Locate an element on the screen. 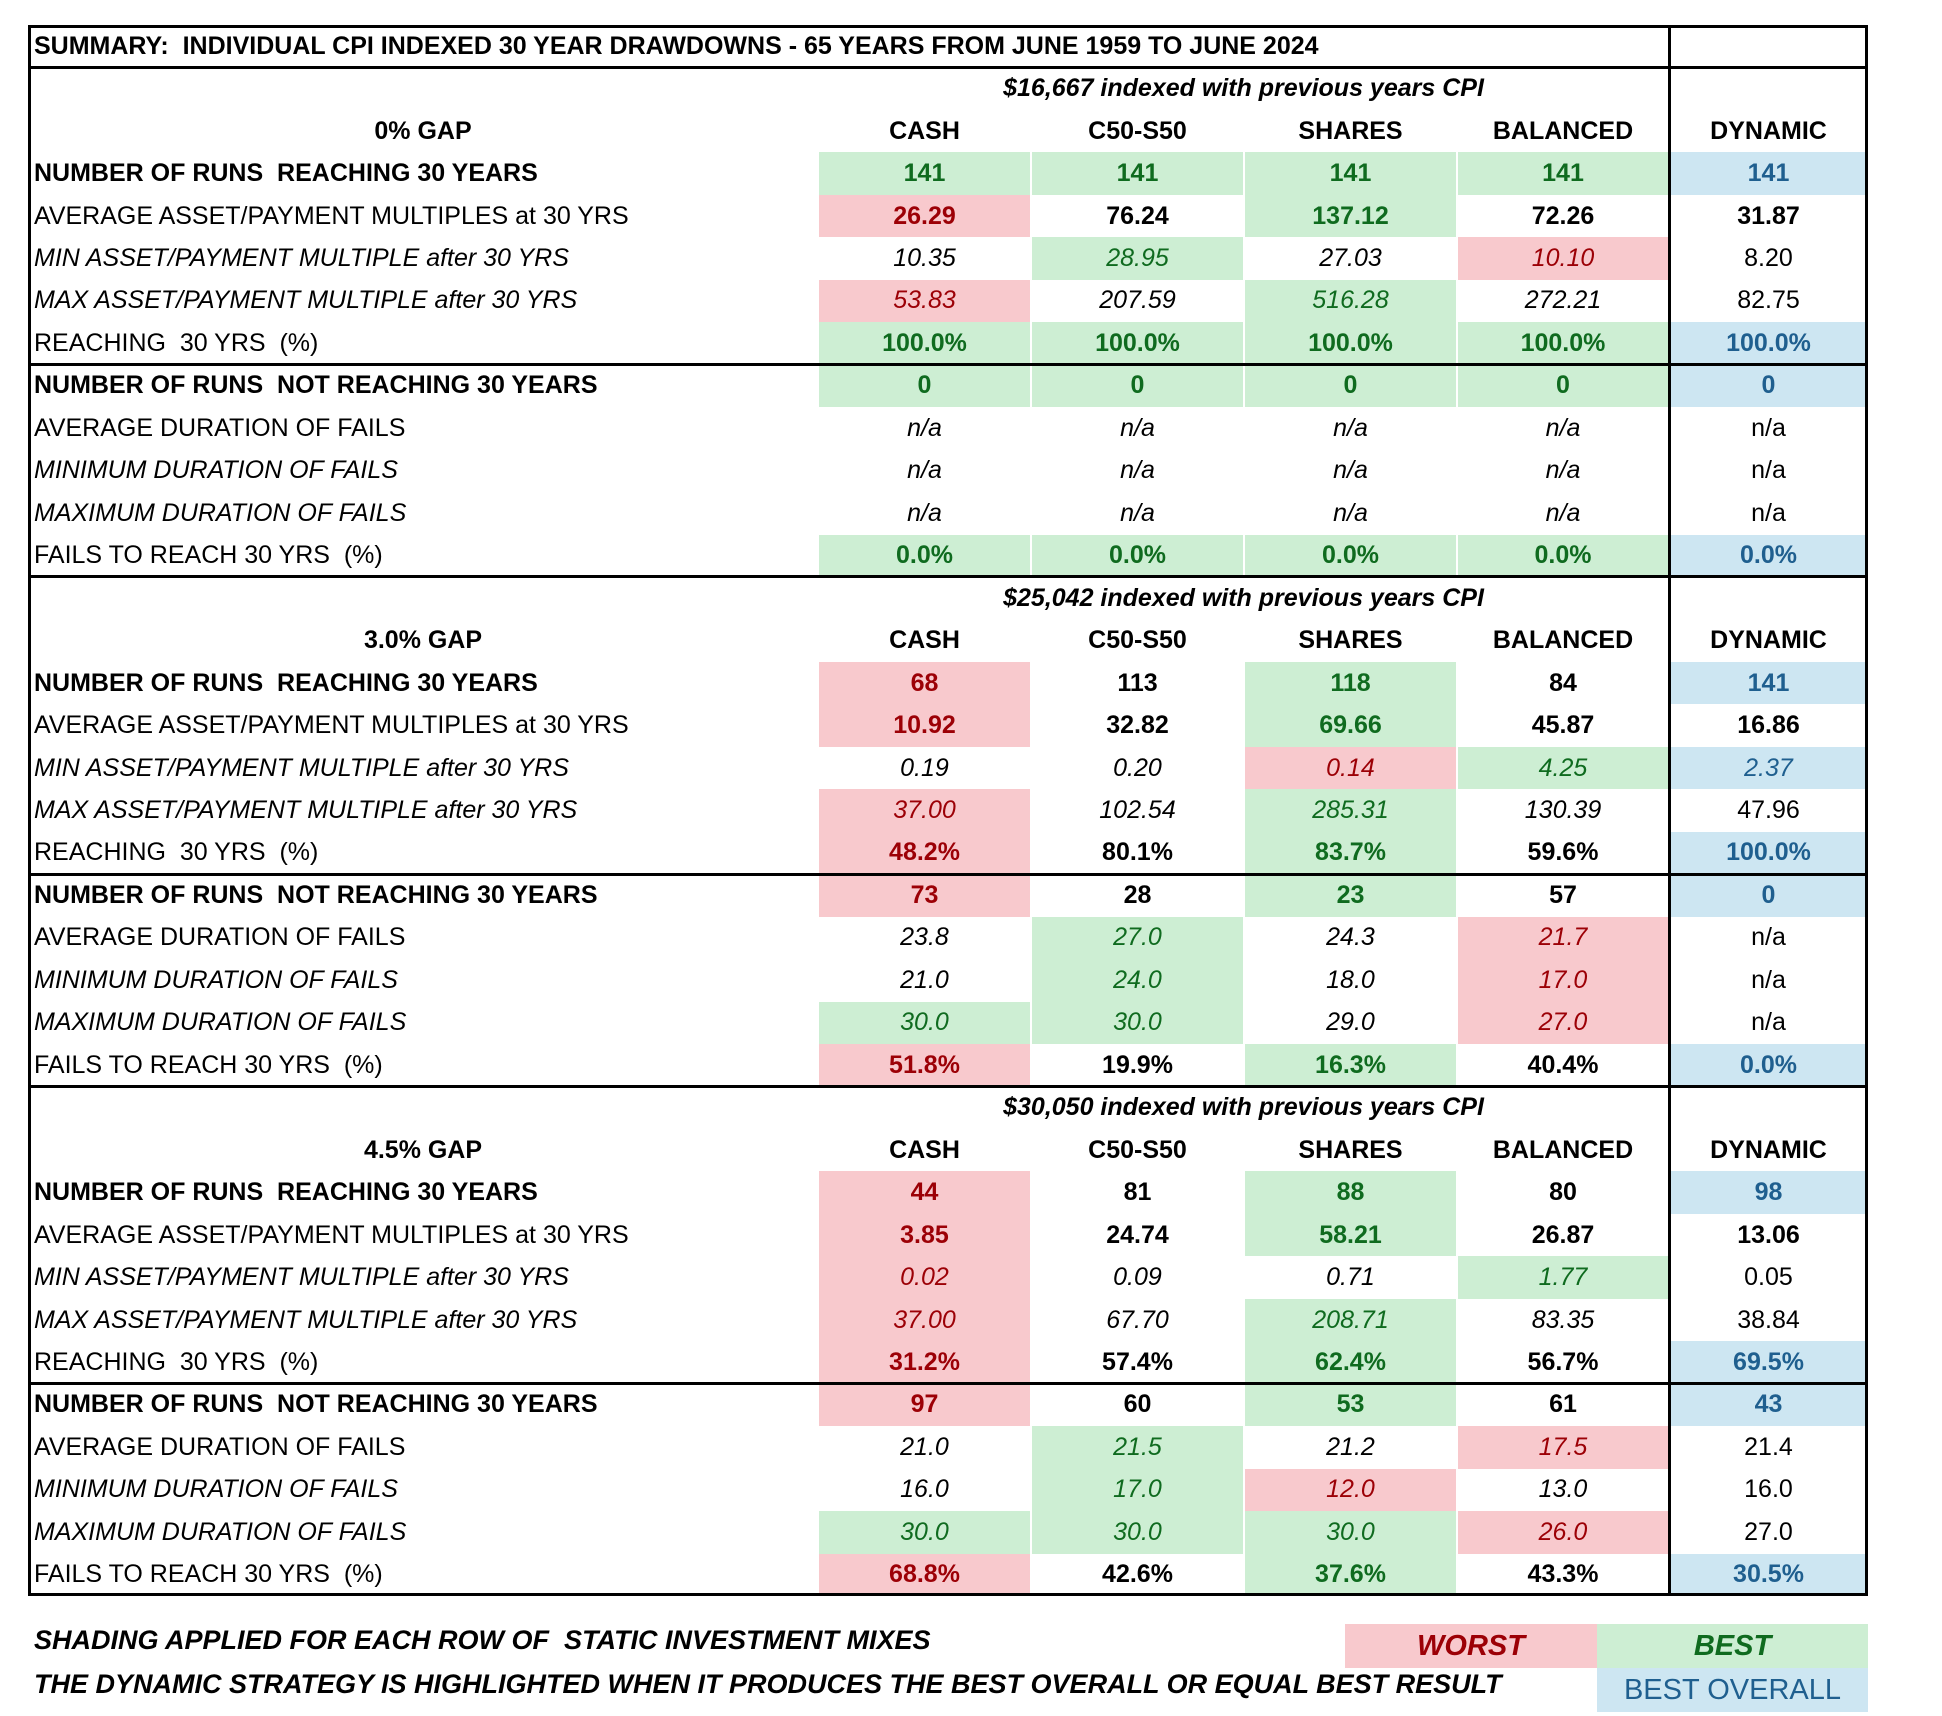 The height and width of the screenshot is (1716, 1942). value-cell: 88 is located at coordinates (1350, 1192).